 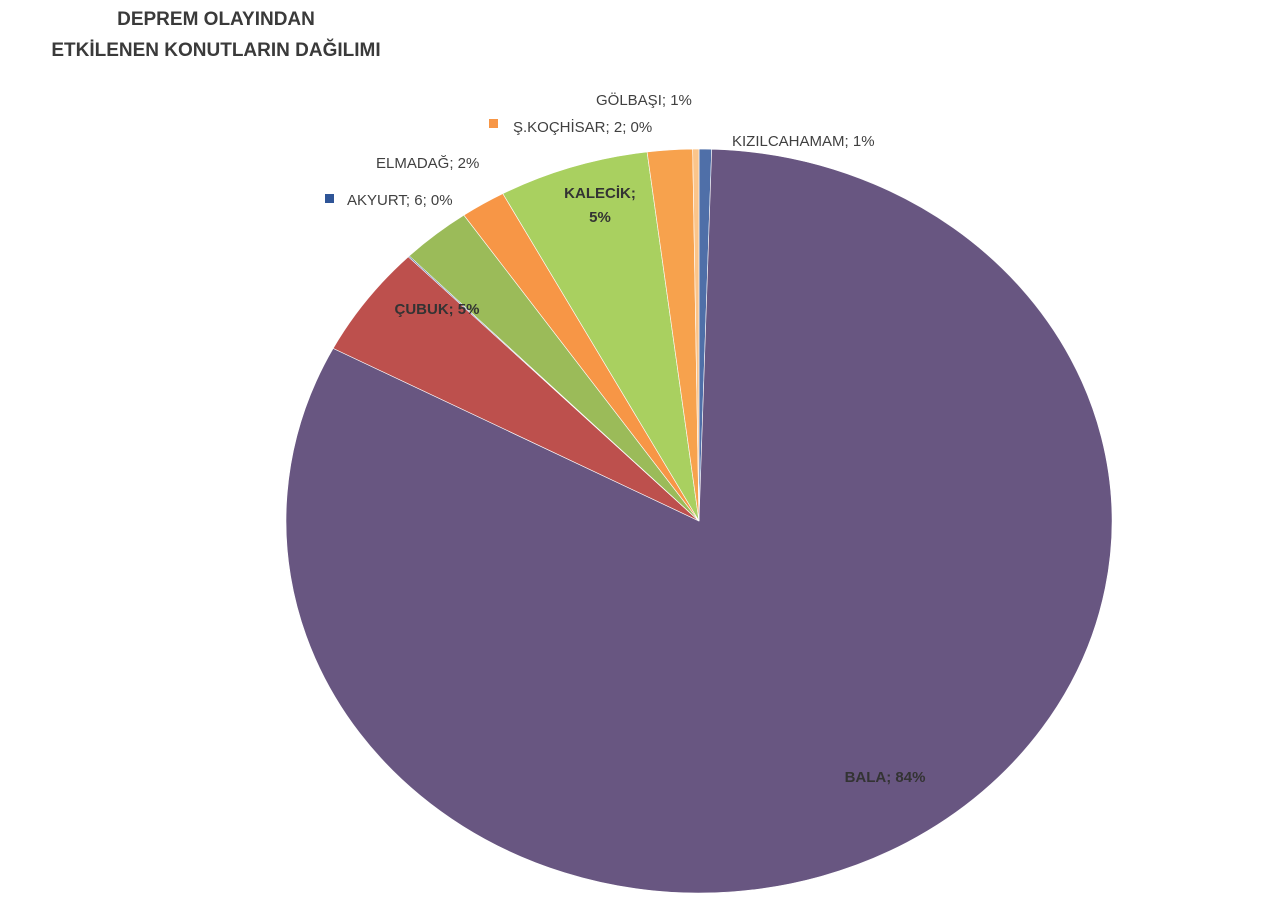 I want to click on slice-label-kalecik: KALECİK; 5%, so click(x=600, y=205).